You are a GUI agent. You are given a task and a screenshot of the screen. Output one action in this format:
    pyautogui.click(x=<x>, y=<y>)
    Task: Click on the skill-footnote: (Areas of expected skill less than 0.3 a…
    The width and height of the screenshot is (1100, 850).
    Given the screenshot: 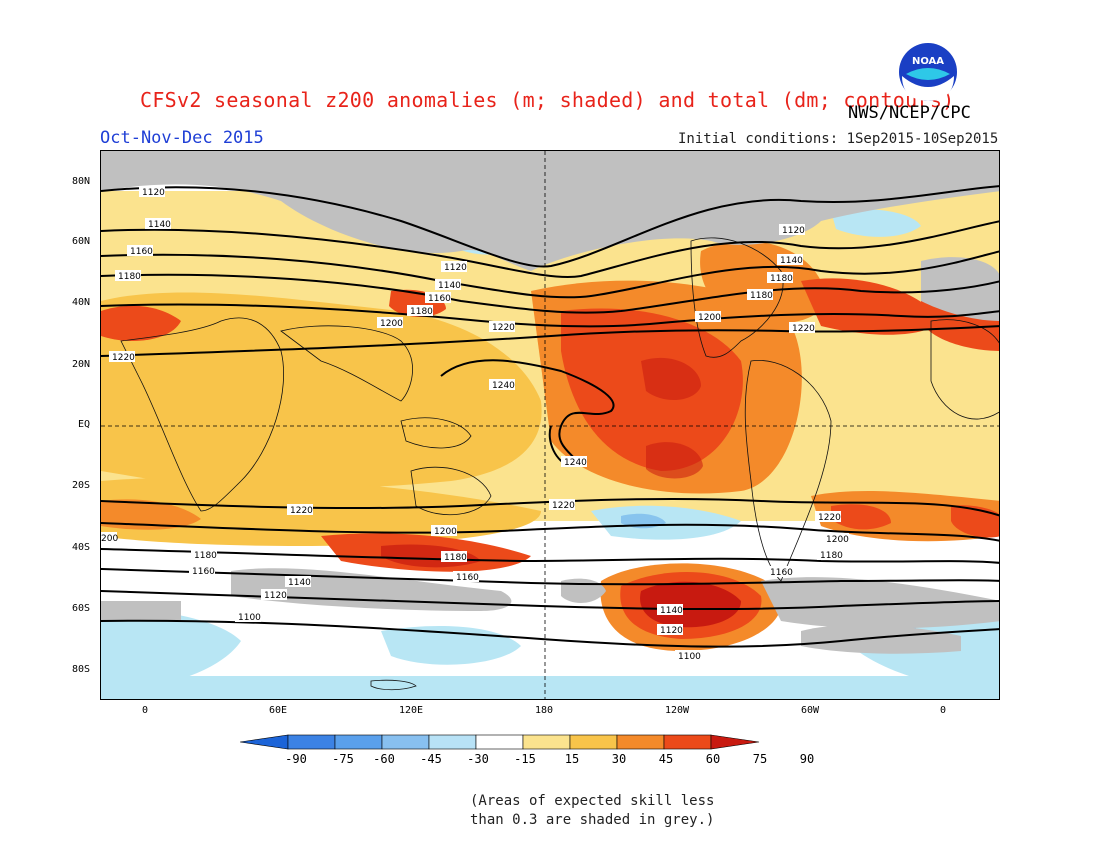 What is the action you would take?
    pyautogui.click(x=592, y=811)
    